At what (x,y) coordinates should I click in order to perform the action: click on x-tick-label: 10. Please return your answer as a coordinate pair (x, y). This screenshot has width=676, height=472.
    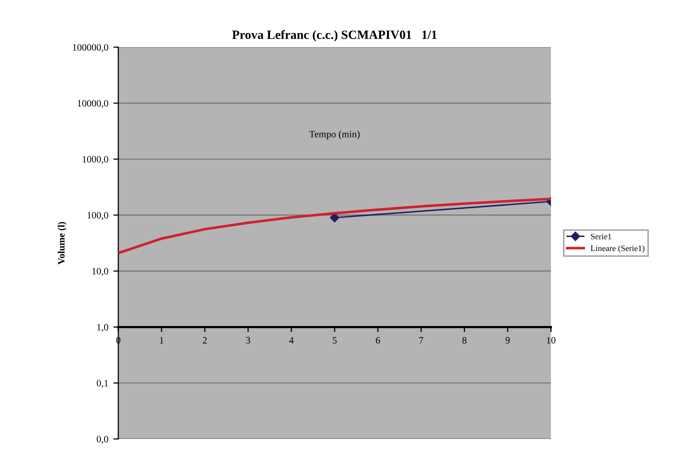
    Looking at the image, I should click on (551, 340).